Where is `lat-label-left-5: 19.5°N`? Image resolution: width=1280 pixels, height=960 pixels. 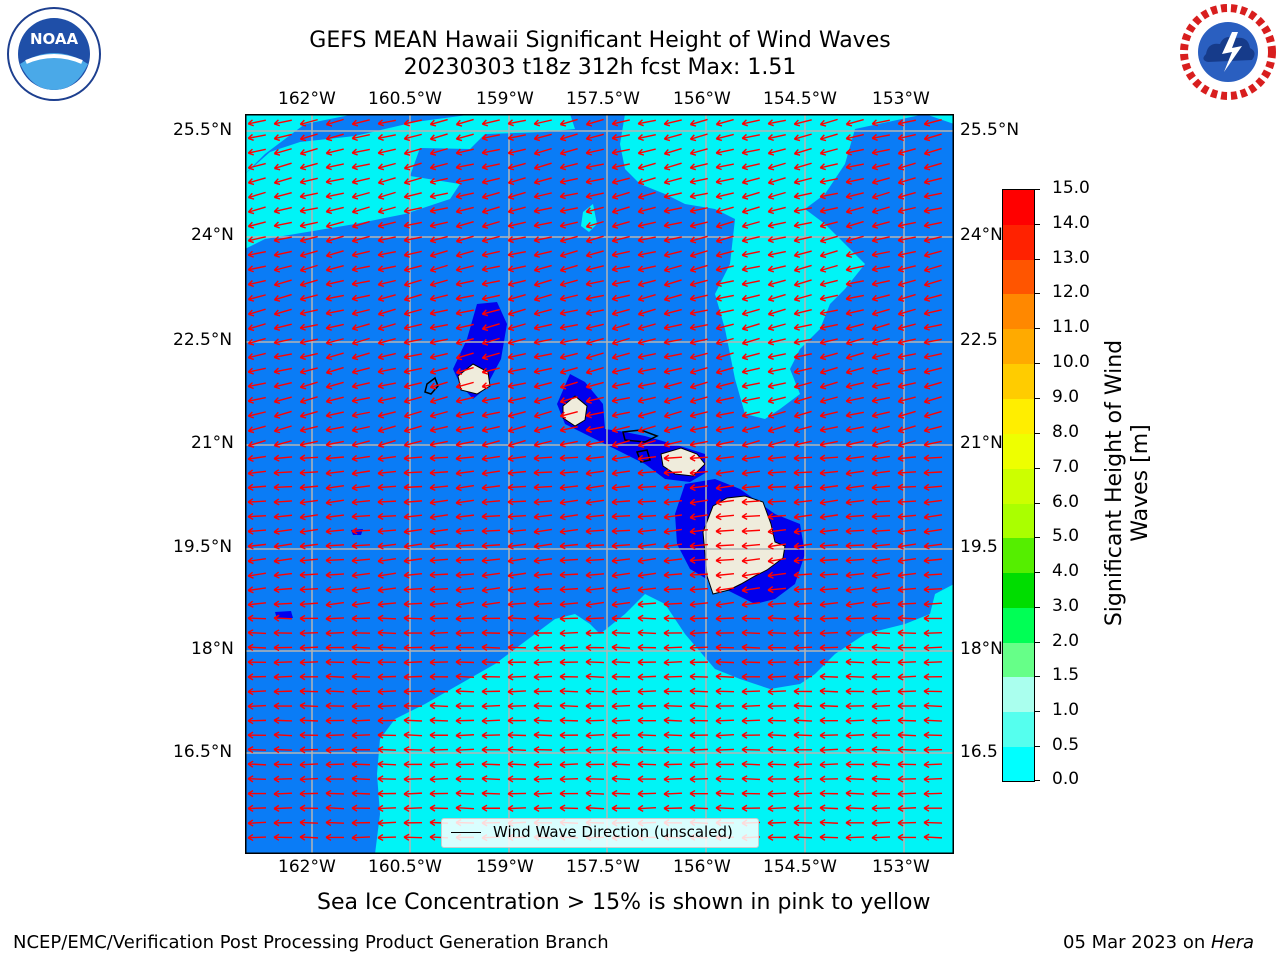
lat-label-left-5: 19.5°N is located at coordinates (203, 547).